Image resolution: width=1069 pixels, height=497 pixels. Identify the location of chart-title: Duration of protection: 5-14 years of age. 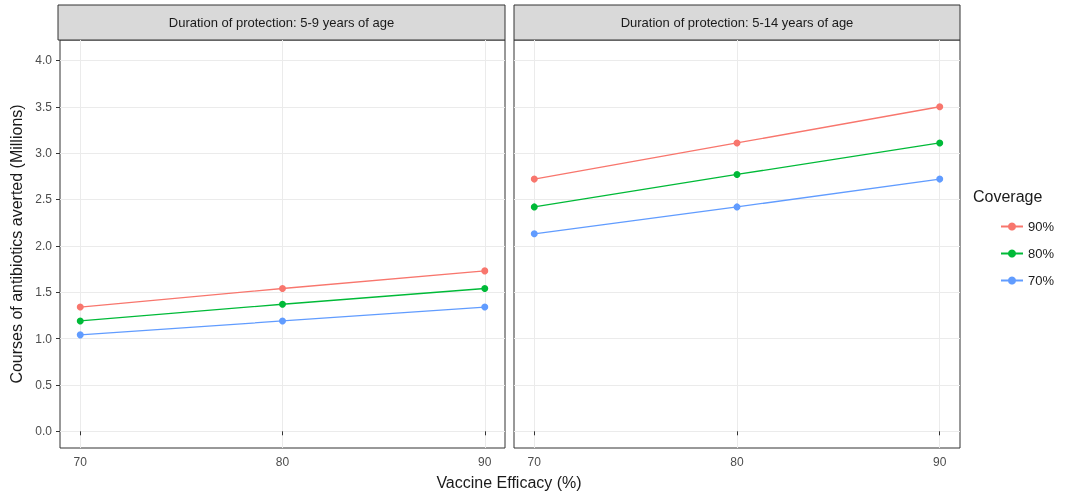
(737, 22).